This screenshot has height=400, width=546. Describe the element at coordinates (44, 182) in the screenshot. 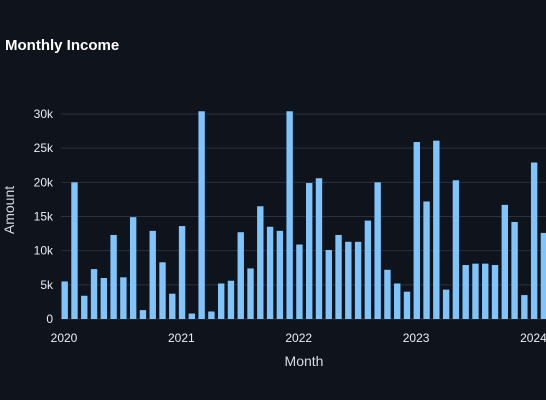

I see `y-tick-label: 20k` at that location.